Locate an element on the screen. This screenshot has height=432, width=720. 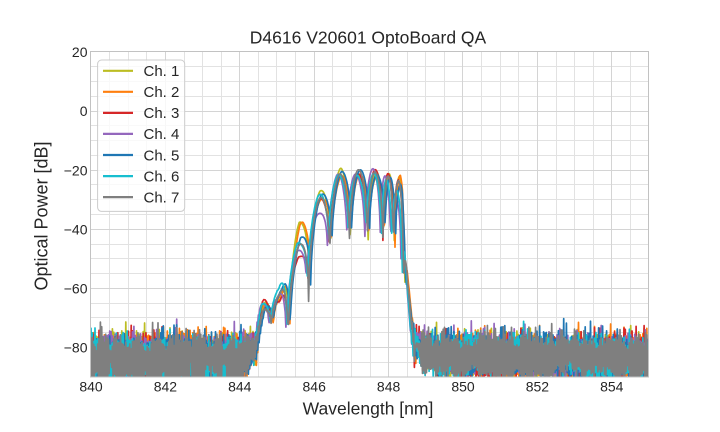
svg-text: Ch. 2 is located at coordinates (162, 92).